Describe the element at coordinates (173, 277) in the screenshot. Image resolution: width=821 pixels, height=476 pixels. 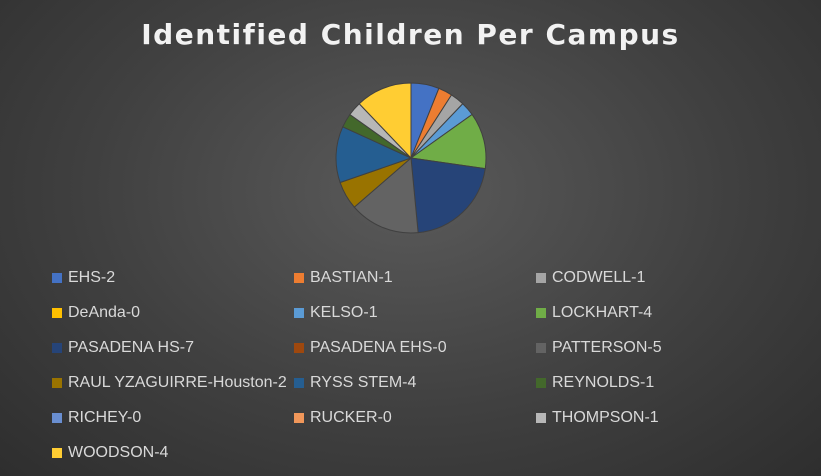
I see `legend-item: EHS-2` at that location.